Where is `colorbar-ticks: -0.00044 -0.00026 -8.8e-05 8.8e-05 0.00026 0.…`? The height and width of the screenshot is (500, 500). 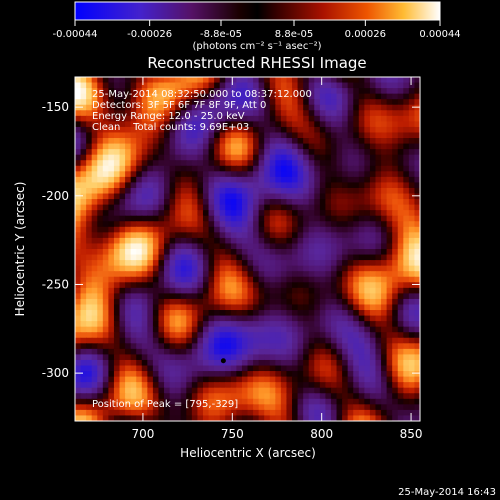
colorbar-ticks: -0.00044 -0.00026 -8.8e-05 8.8e-05 0.00026 0.… is located at coordinates (257, 30).